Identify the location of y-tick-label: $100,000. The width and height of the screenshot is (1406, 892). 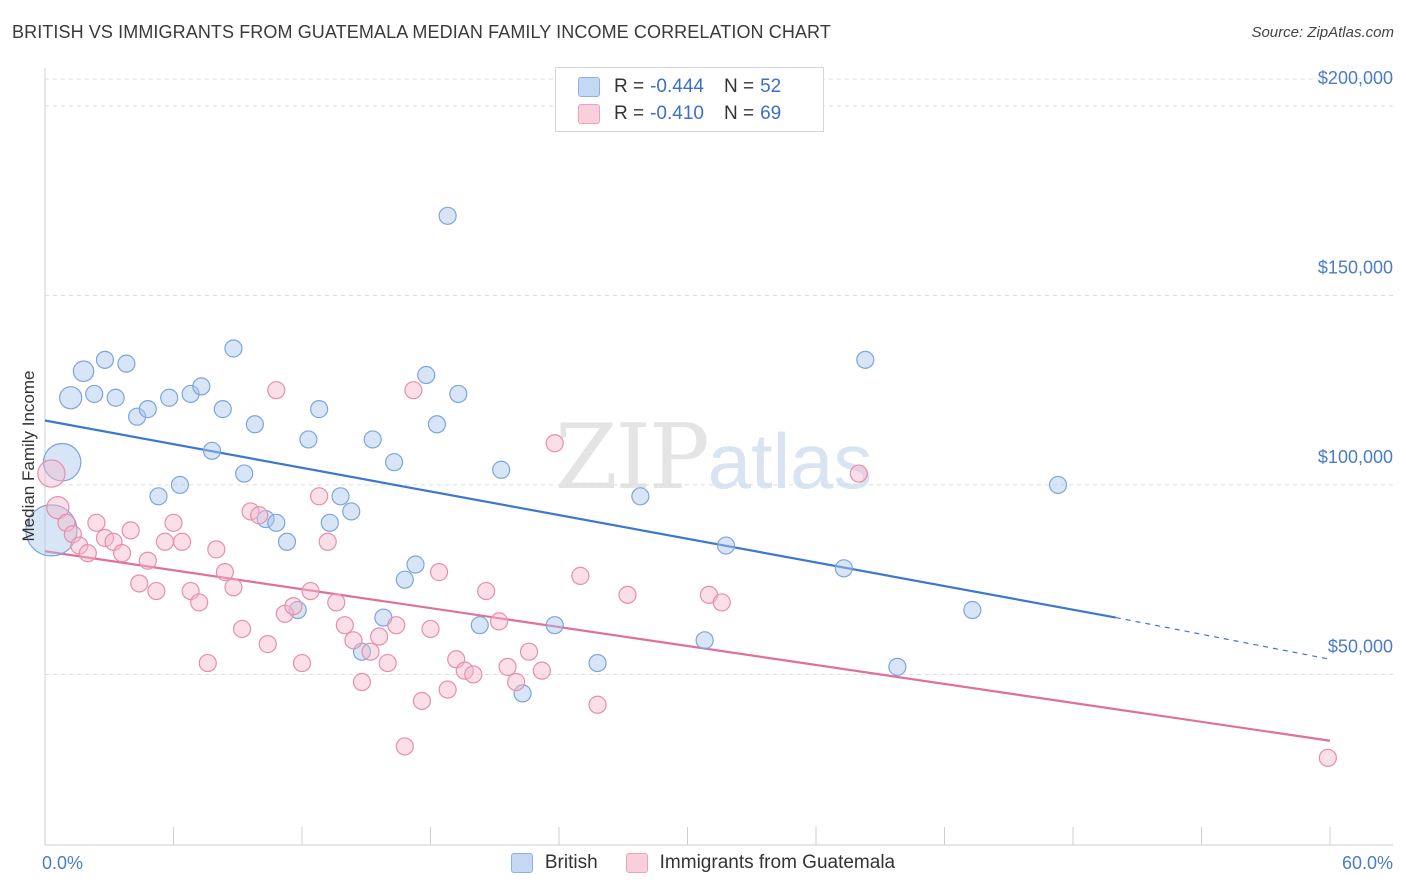
(1355, 457).